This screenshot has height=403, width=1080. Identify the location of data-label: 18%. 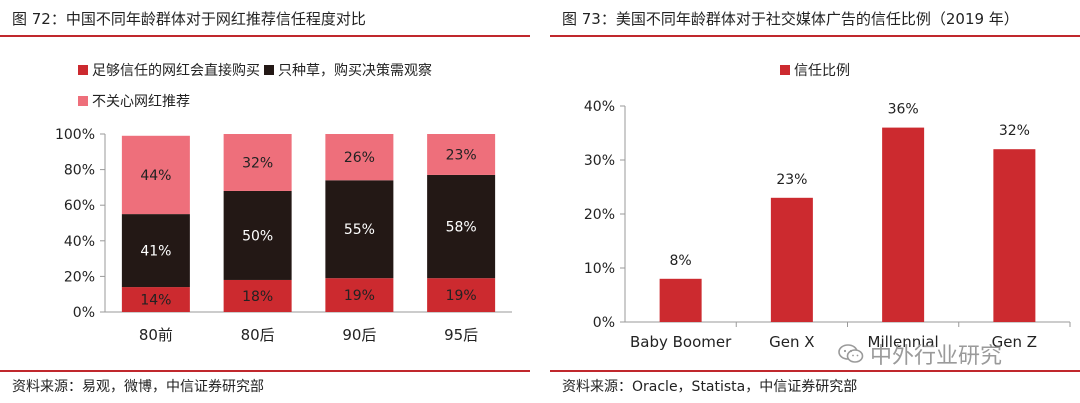
(257, 297).